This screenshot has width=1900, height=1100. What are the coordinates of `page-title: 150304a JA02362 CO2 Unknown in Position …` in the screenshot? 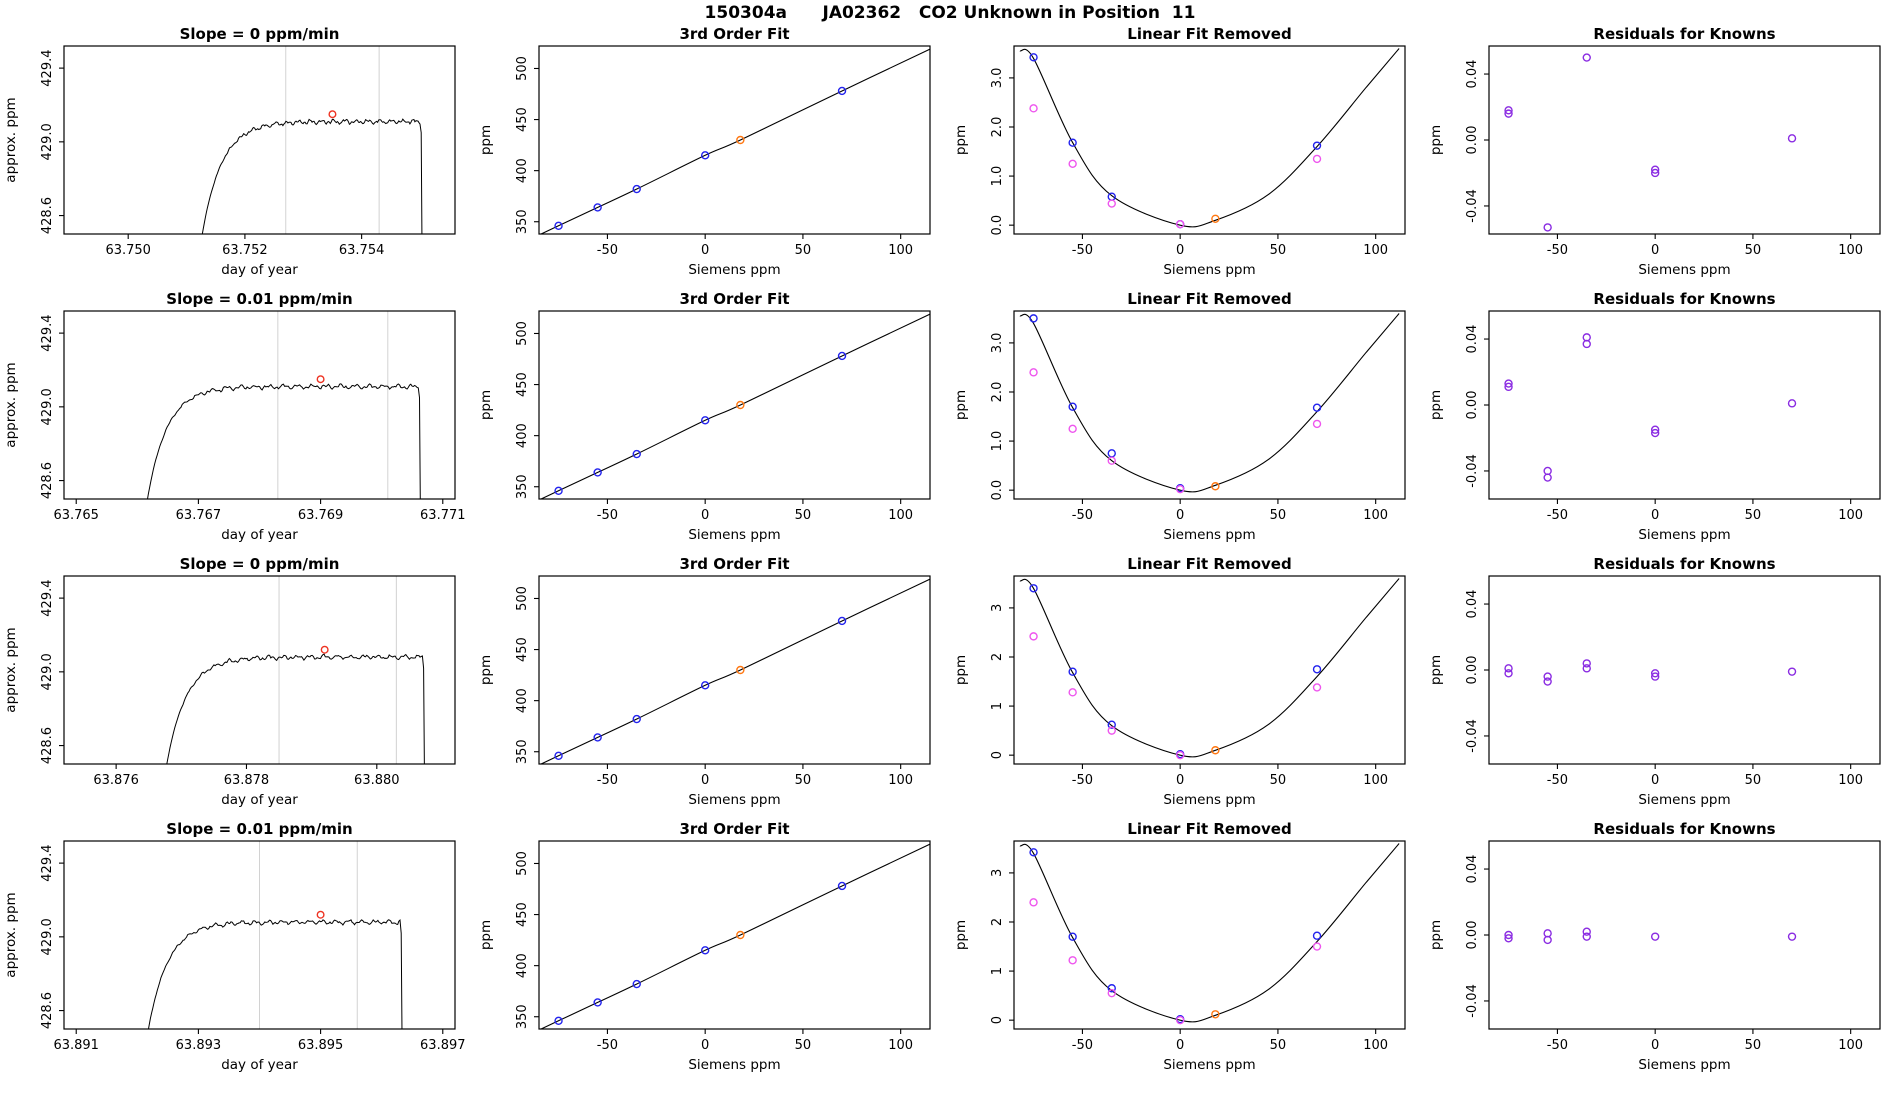 It's located at (950, 13).